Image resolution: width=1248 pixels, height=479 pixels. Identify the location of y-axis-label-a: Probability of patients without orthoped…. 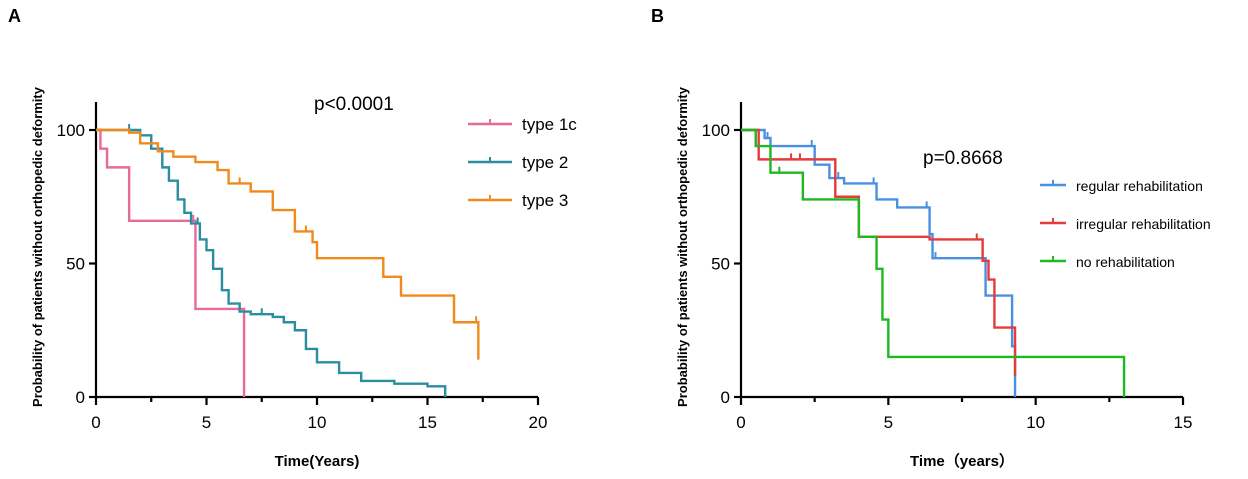
(37, 246).